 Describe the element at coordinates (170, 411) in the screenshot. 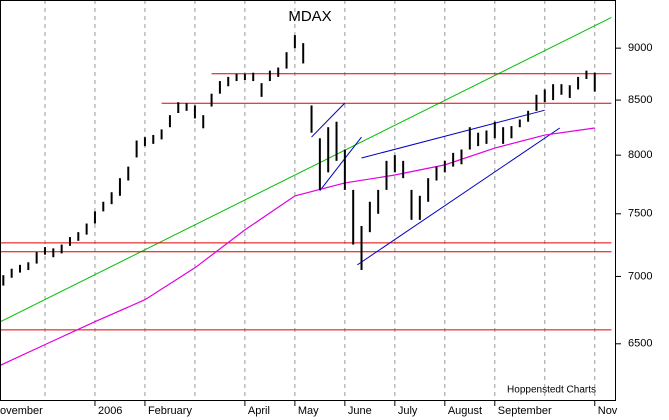

I see `x-tick-label: February` at that location.